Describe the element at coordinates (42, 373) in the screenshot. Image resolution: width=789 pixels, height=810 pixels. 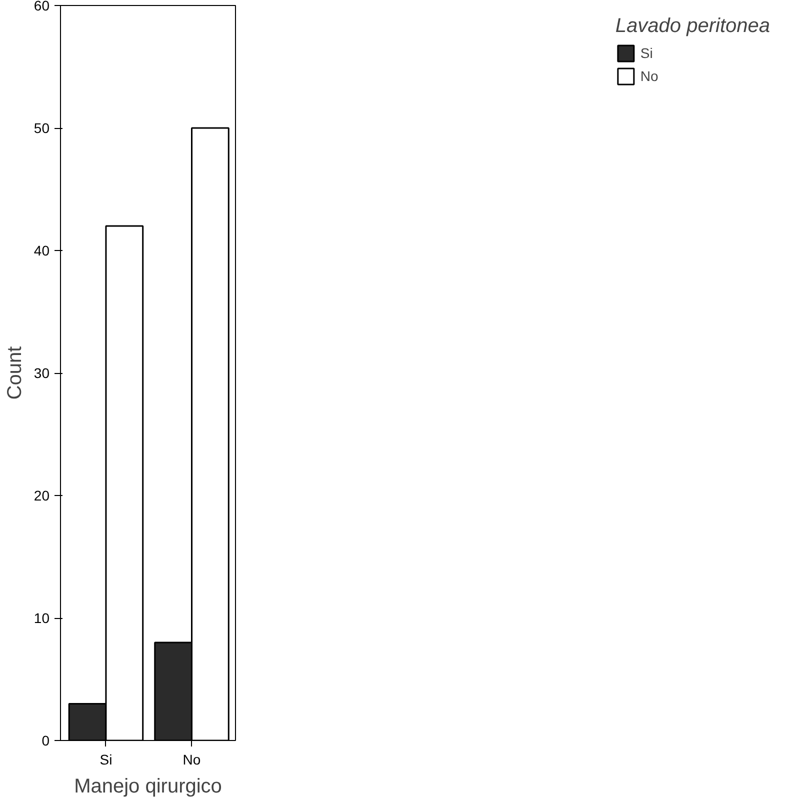
I see `y-tick-label: 30` at that location.